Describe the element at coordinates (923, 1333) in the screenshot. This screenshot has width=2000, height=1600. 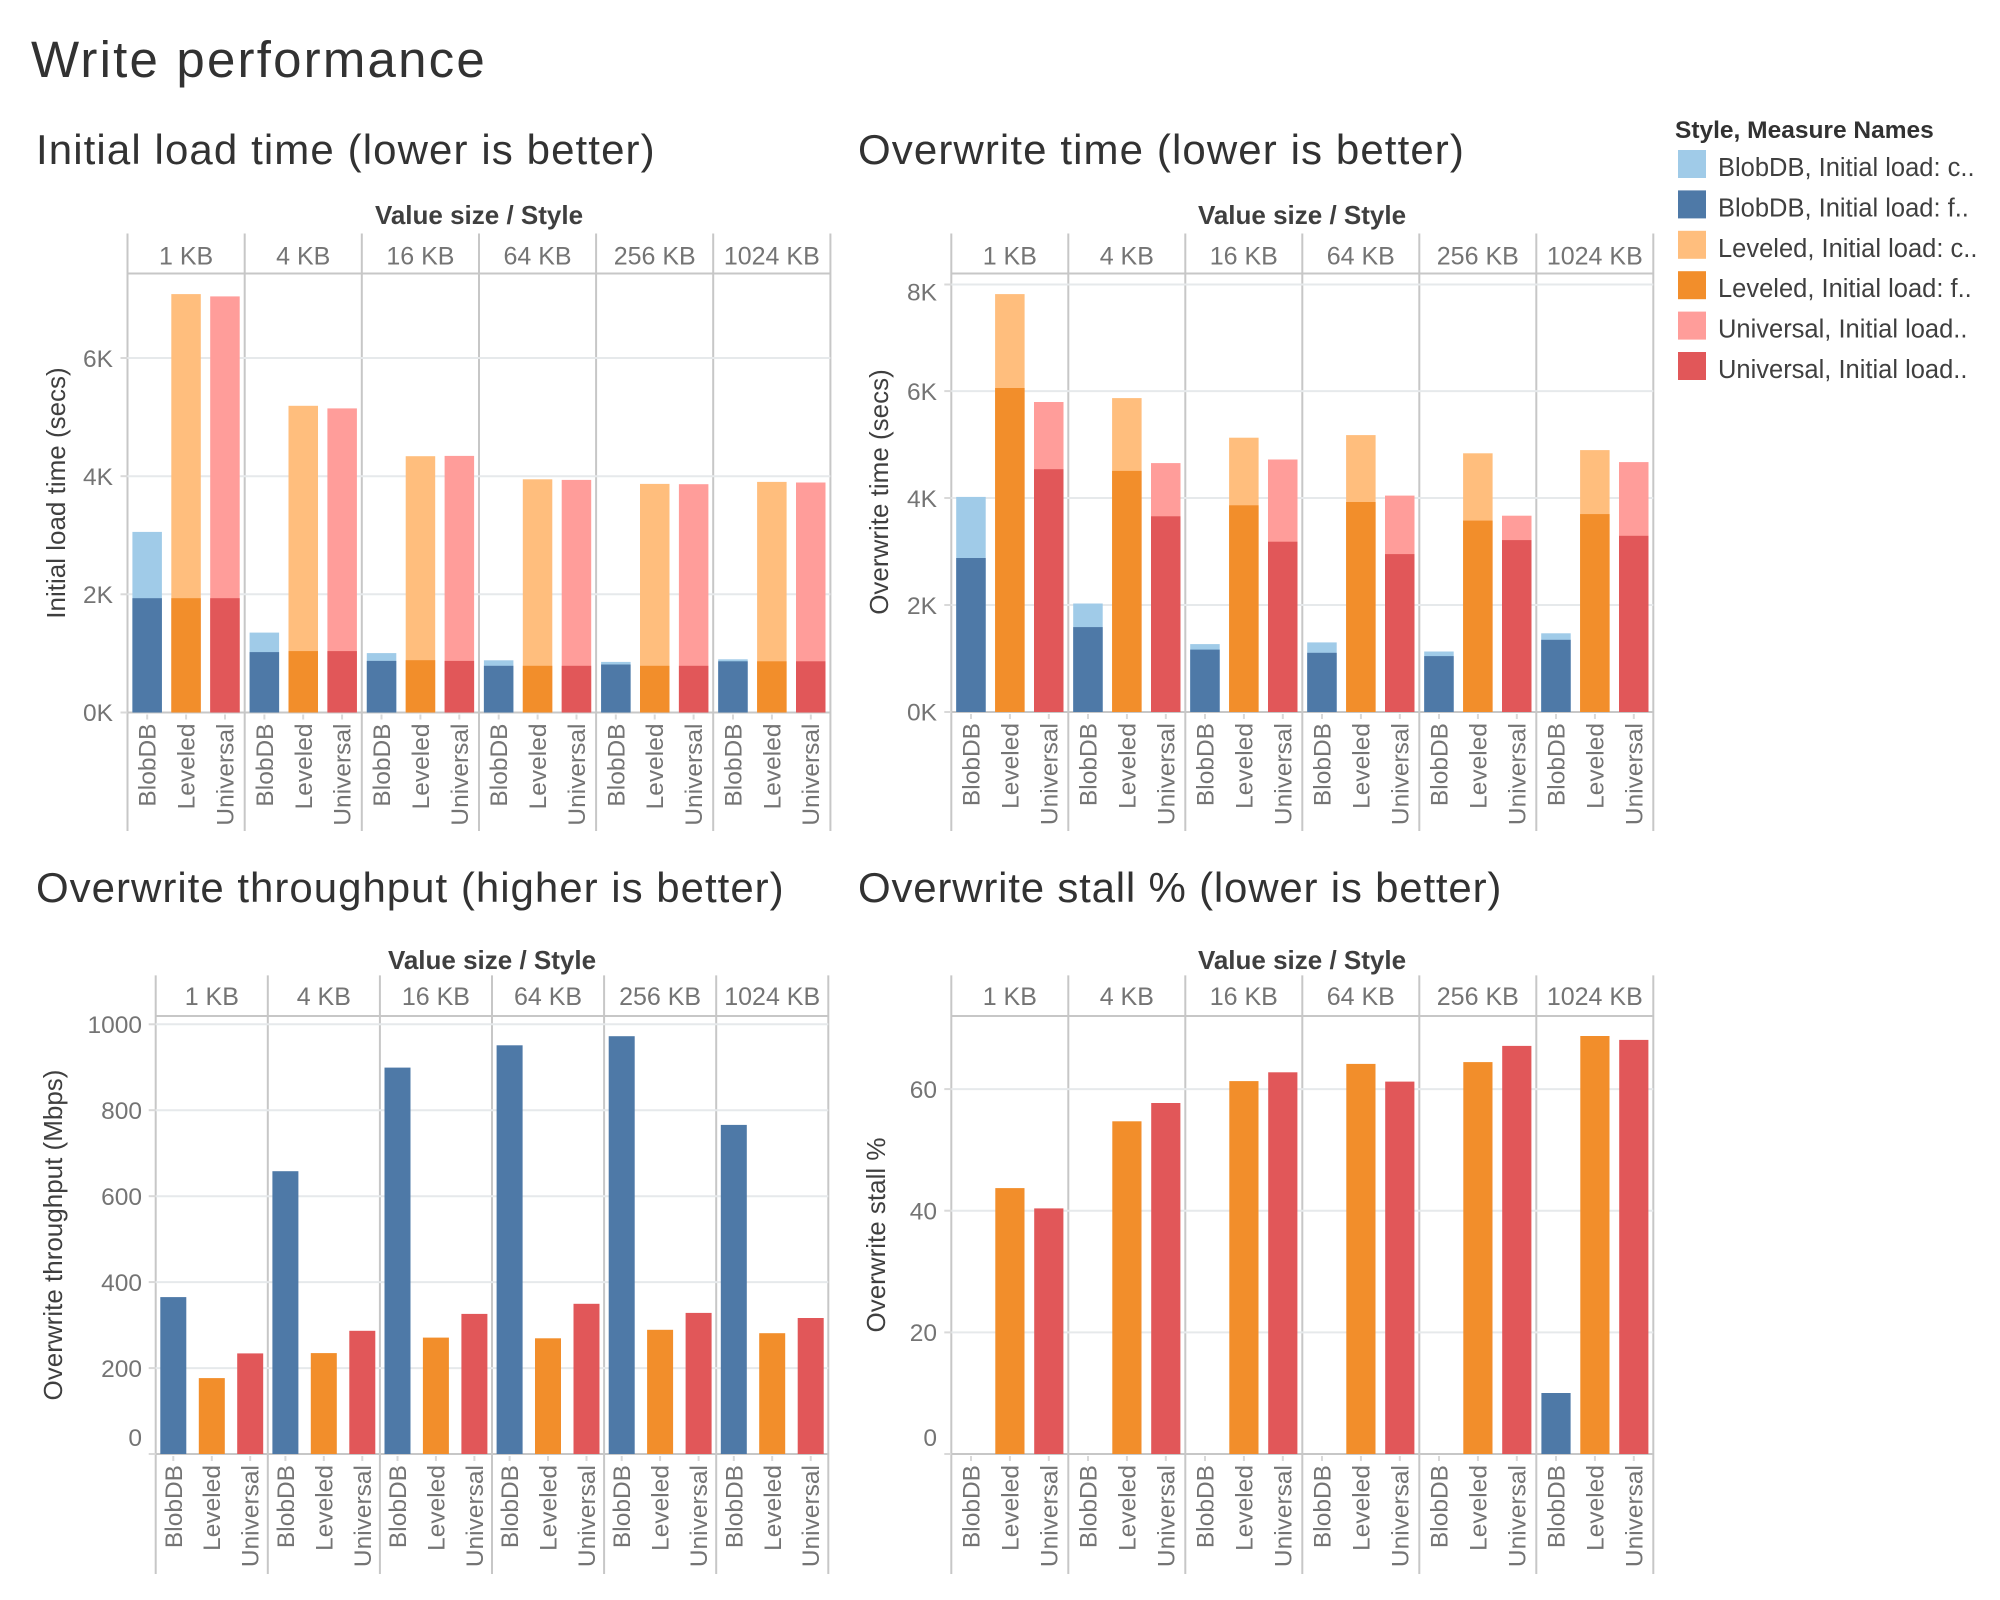
I see `svg-text: 20` at that location.